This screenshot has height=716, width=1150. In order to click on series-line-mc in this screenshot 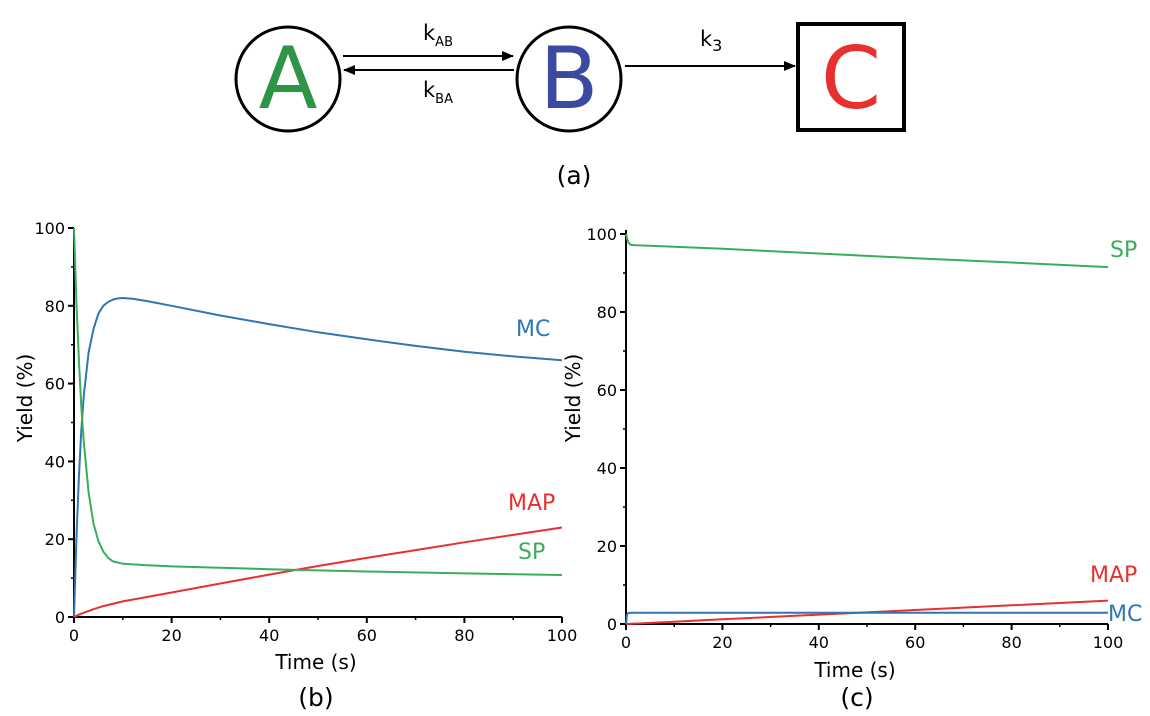, I will do `click(866, 618)`.